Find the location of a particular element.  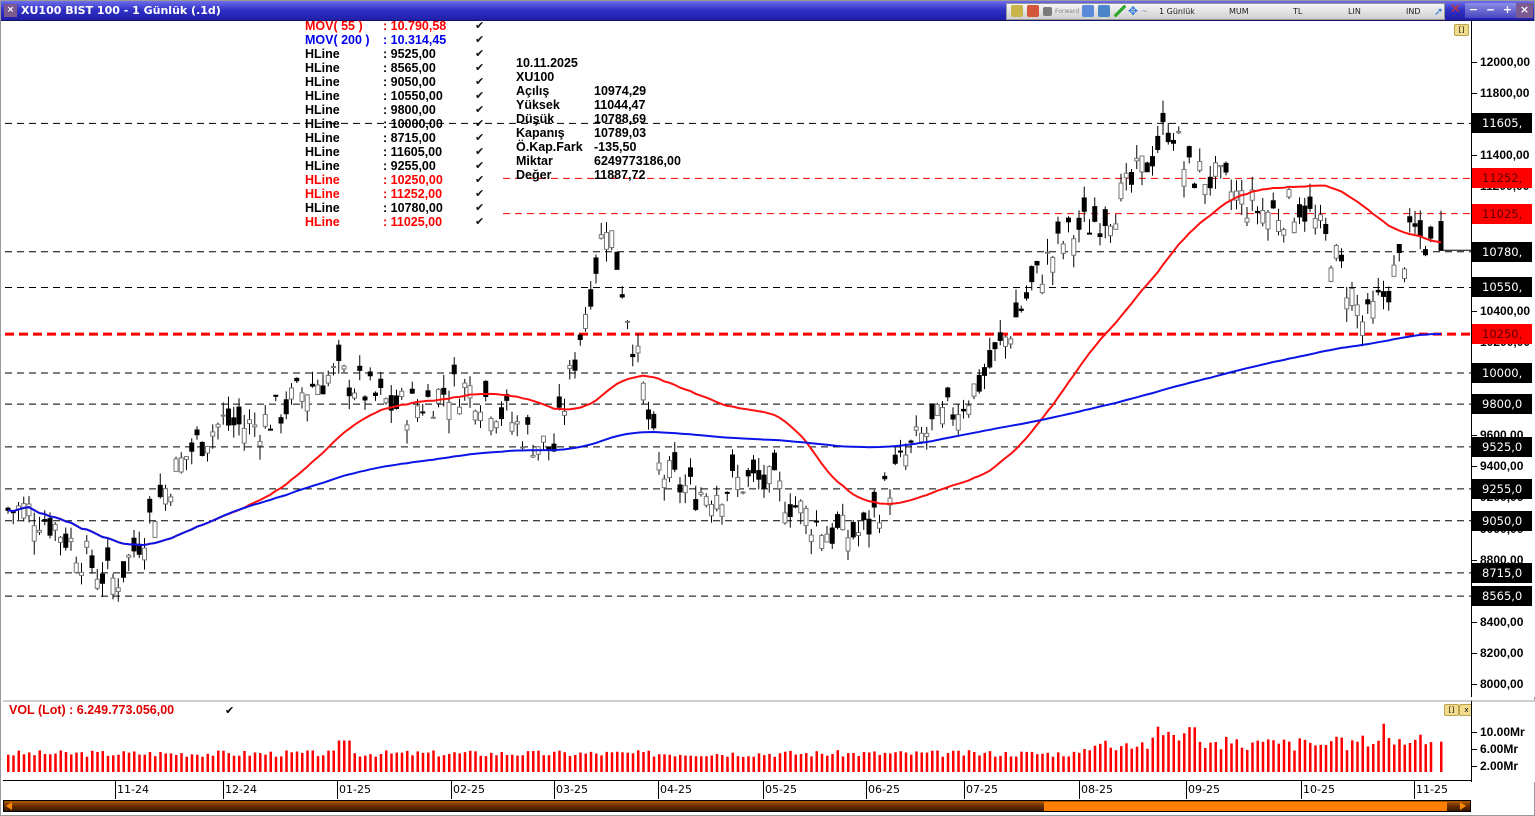

scrollbar-thumb is located at coordinates (1245, 806).